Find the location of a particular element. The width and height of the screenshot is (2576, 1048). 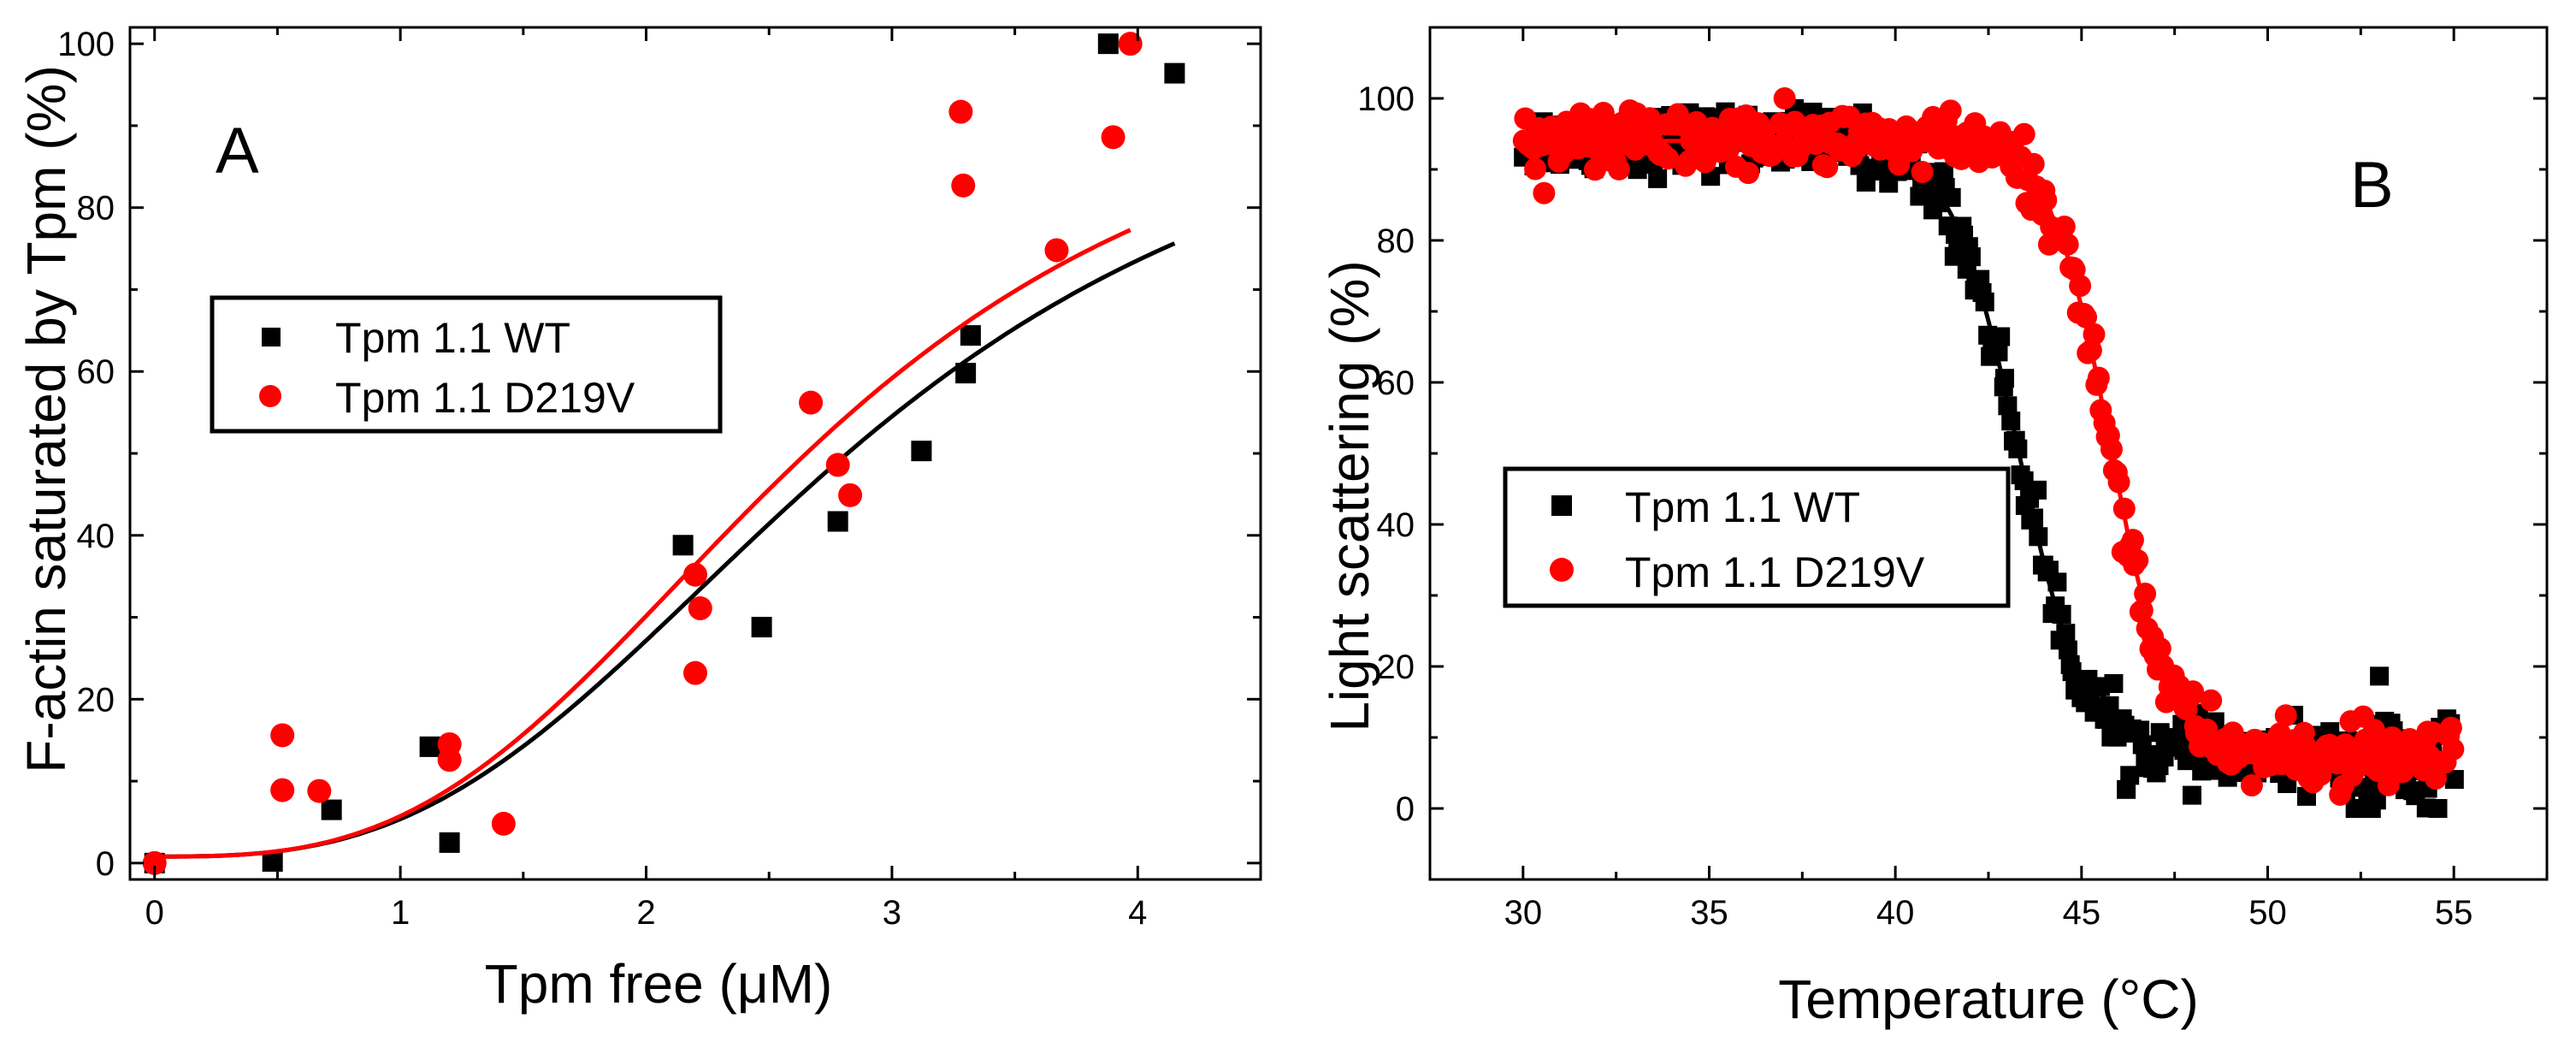

panel-a-legend-d219v-label: Tpm 1.1 D219V is located at coordinates (485, 398).